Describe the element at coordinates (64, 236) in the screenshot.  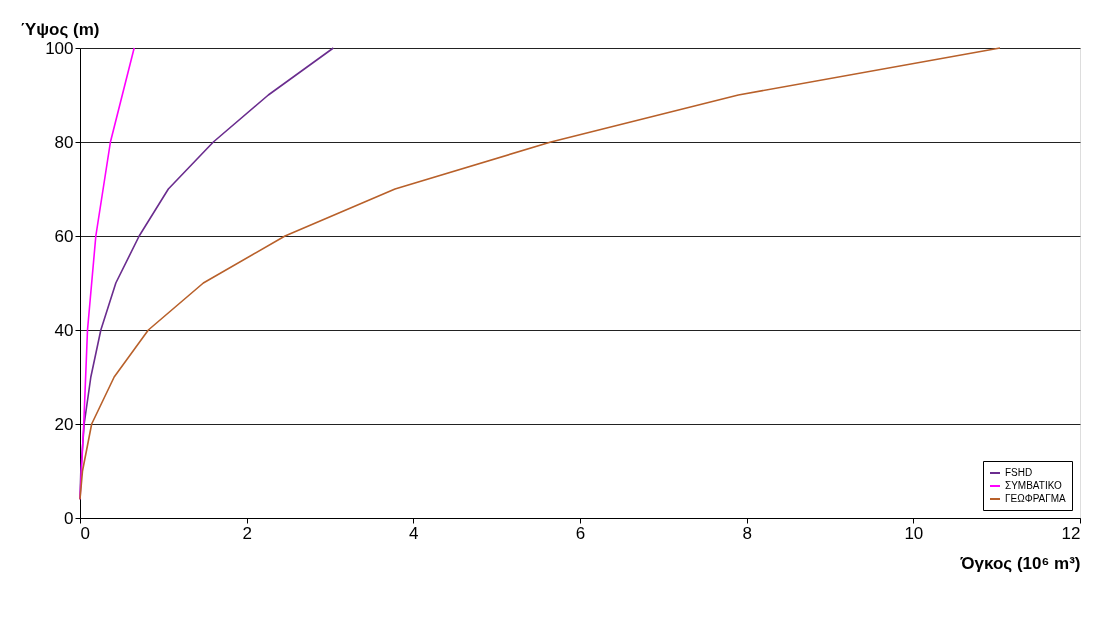
I see `y-tick-label: 60` at that location.